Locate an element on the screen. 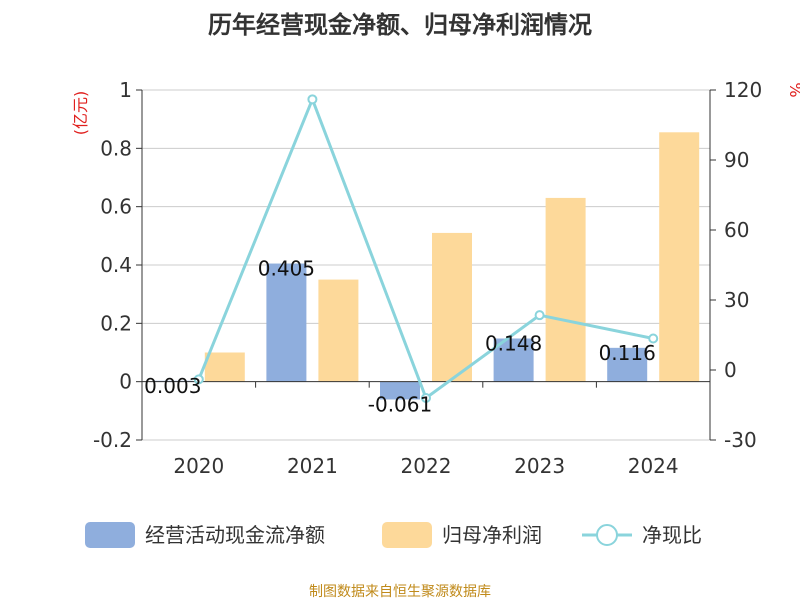  cashflow-data-label: 0.405 is located at coordinates (286, 269).